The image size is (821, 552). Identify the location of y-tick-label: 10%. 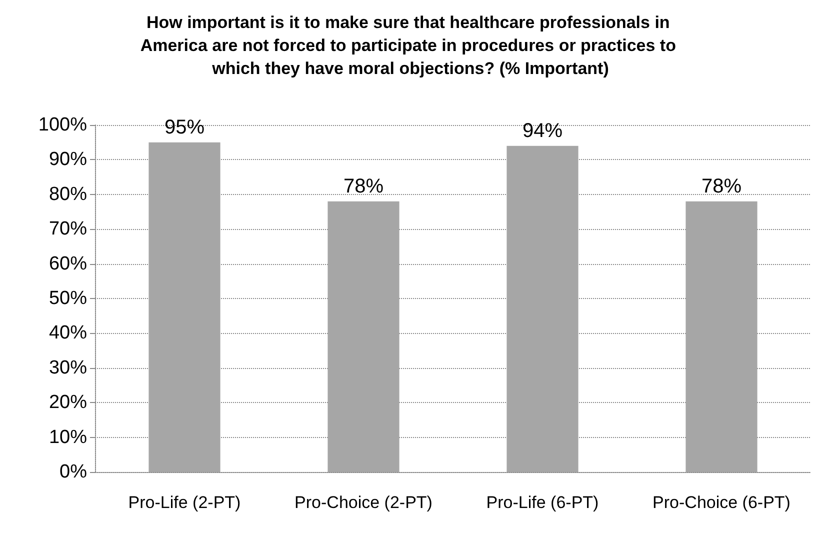
(68, 437).